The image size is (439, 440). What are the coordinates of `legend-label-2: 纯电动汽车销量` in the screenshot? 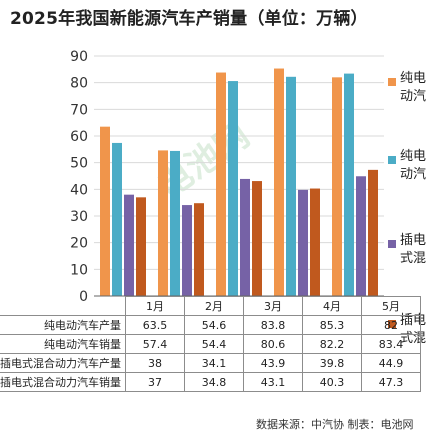 It's located at (413, 165).